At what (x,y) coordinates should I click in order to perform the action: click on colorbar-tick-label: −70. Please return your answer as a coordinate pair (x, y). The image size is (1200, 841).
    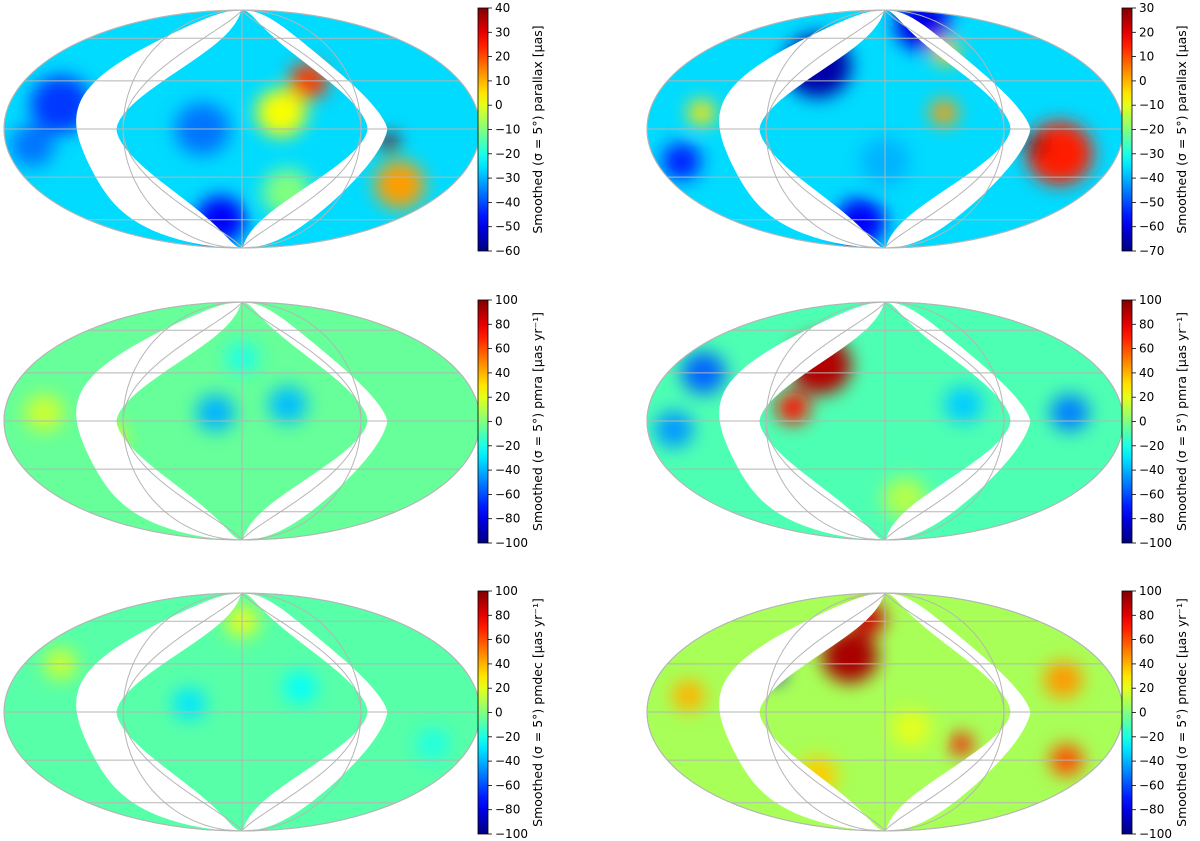
    Looking at the image, I should click on (1151, 251).